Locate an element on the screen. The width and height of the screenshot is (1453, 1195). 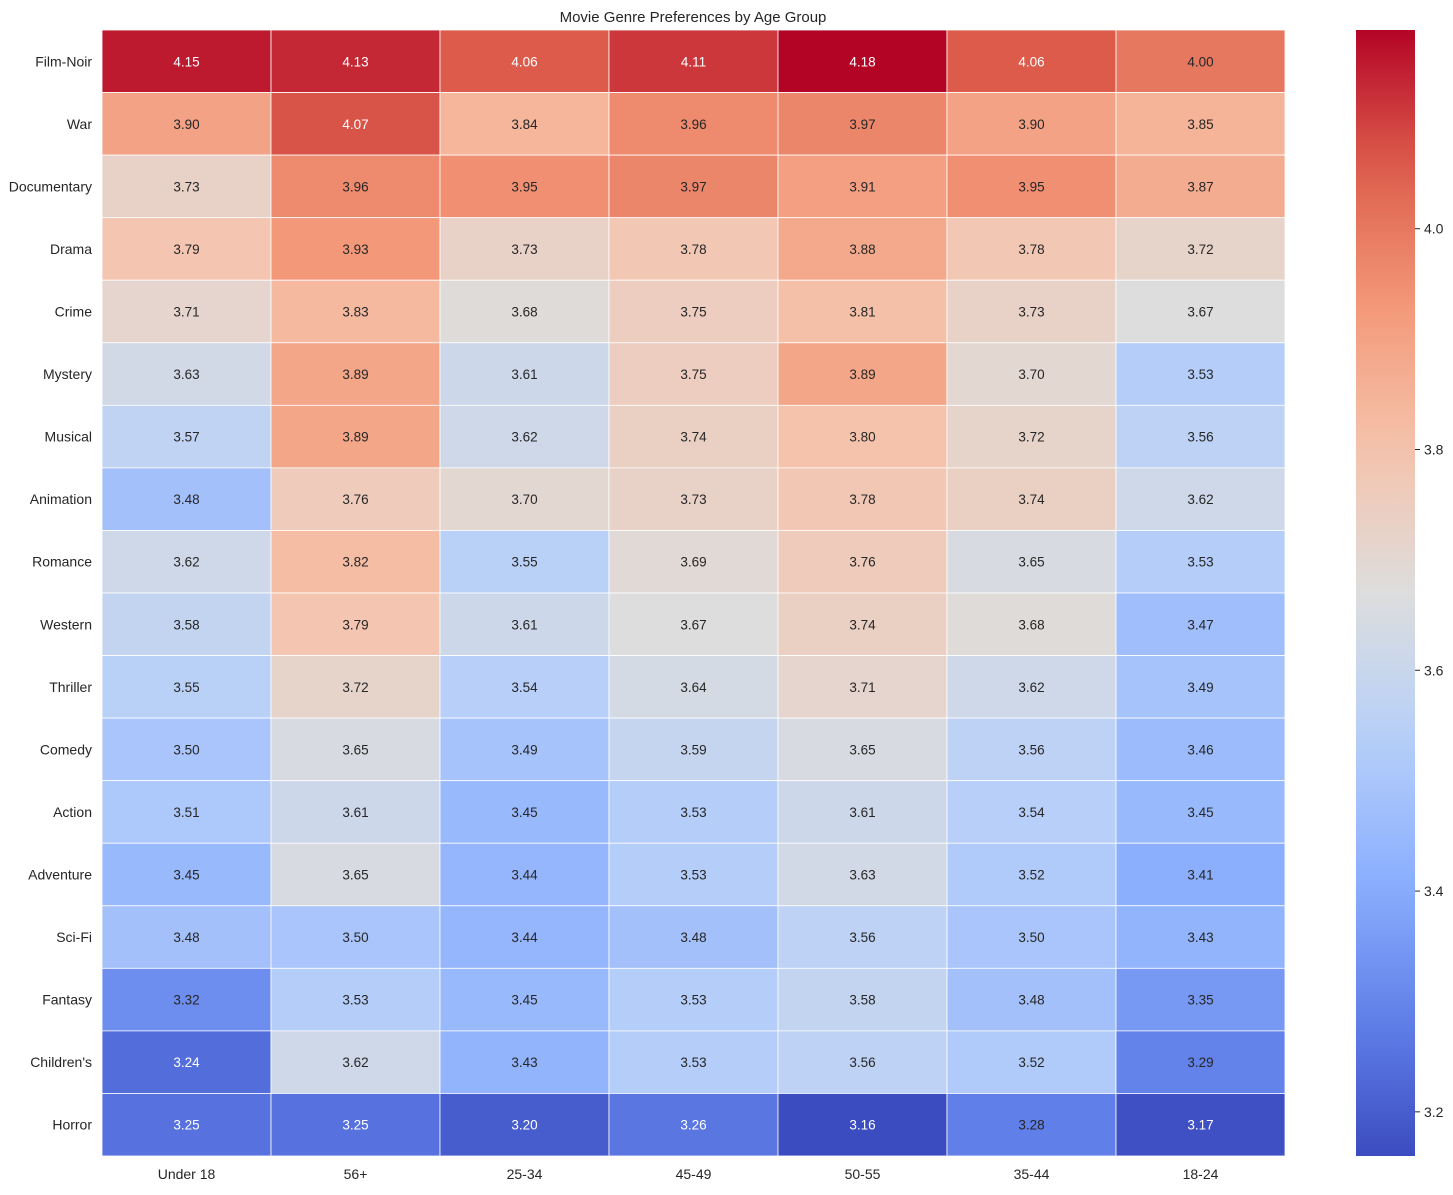
colorbar-tick-label: 4.0 is located at coordinates (1434, 229).